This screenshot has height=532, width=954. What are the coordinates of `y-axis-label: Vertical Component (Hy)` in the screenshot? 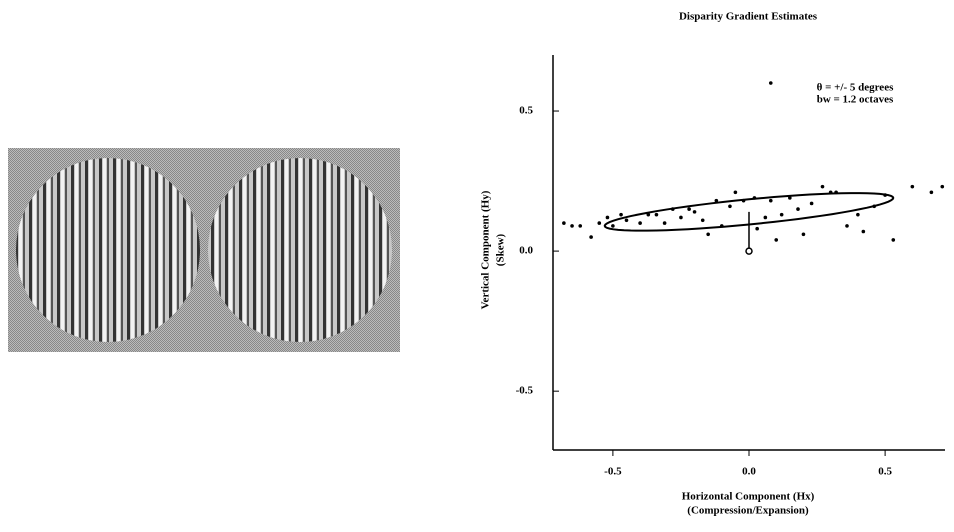 It's located at (486, 249).